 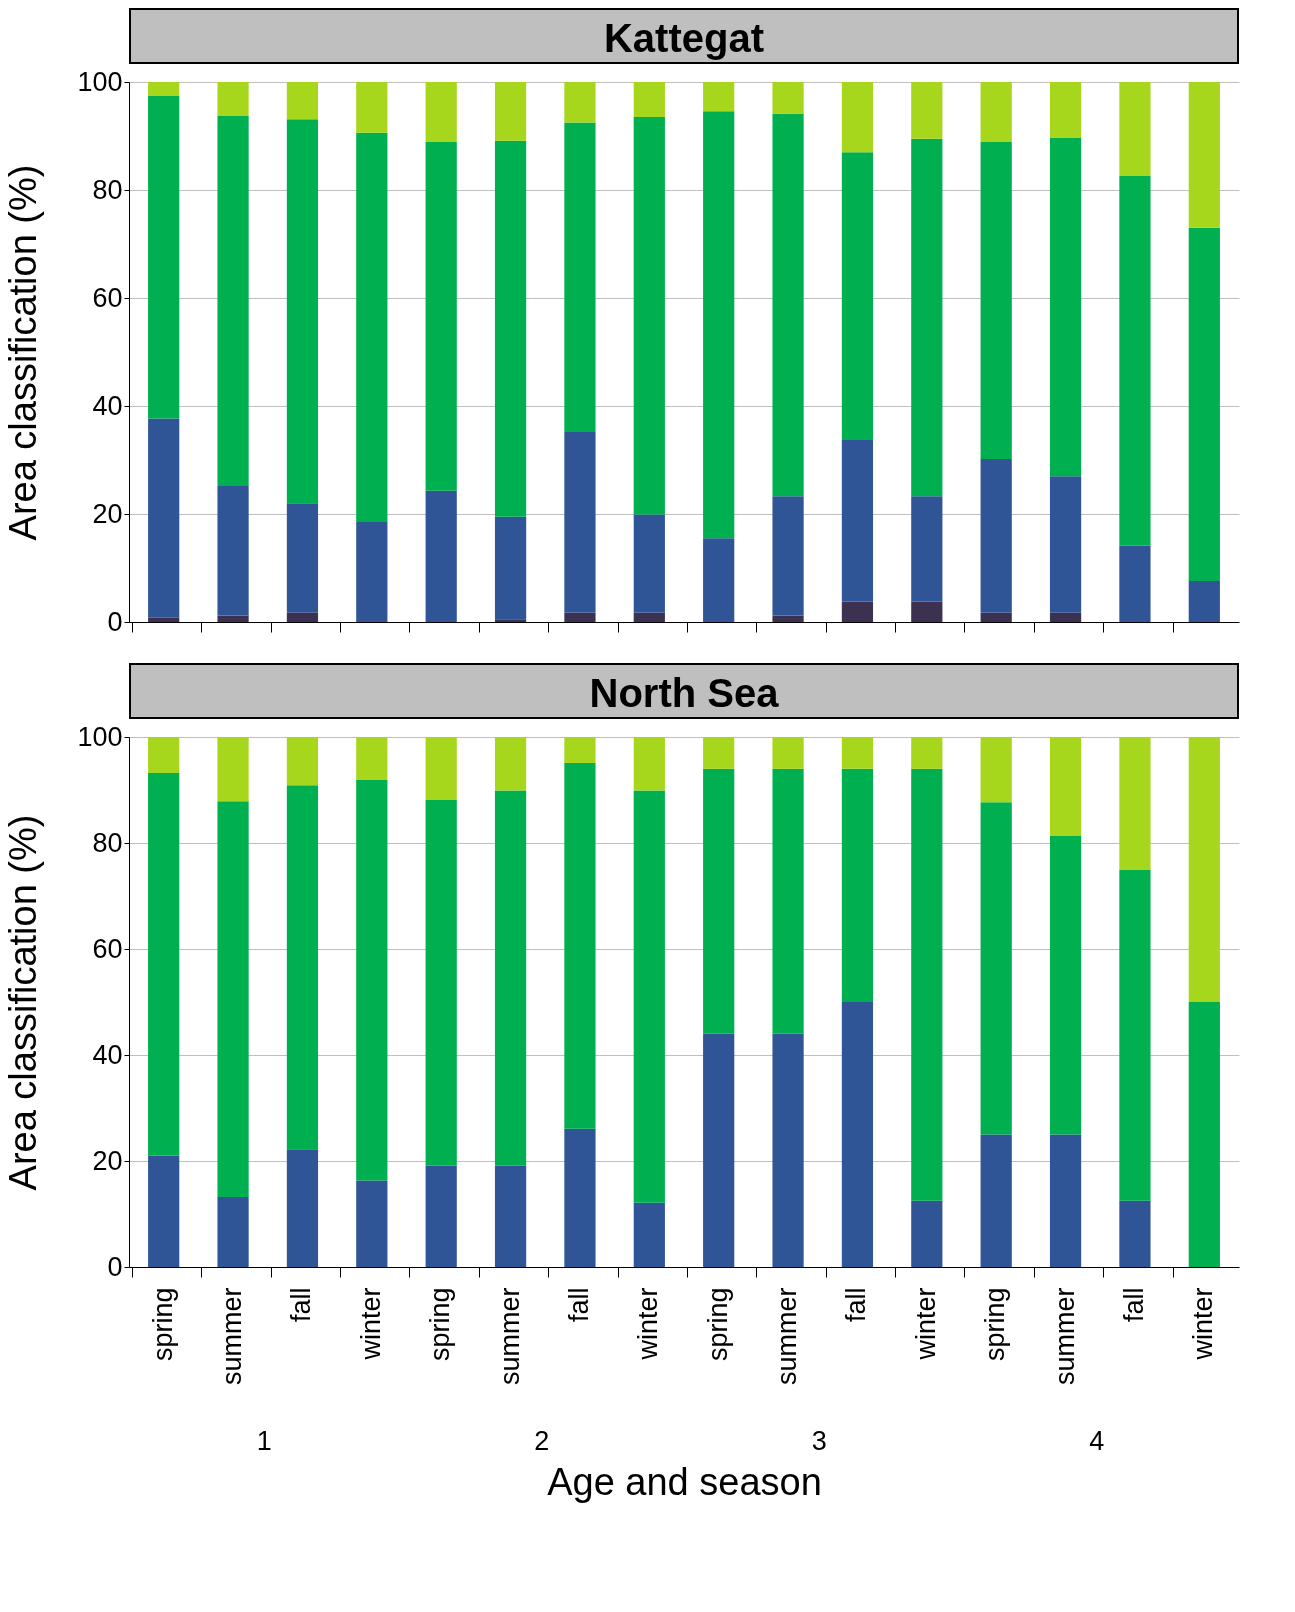 I want to click on chart-title: North Sea, so click(x=684, y=691).